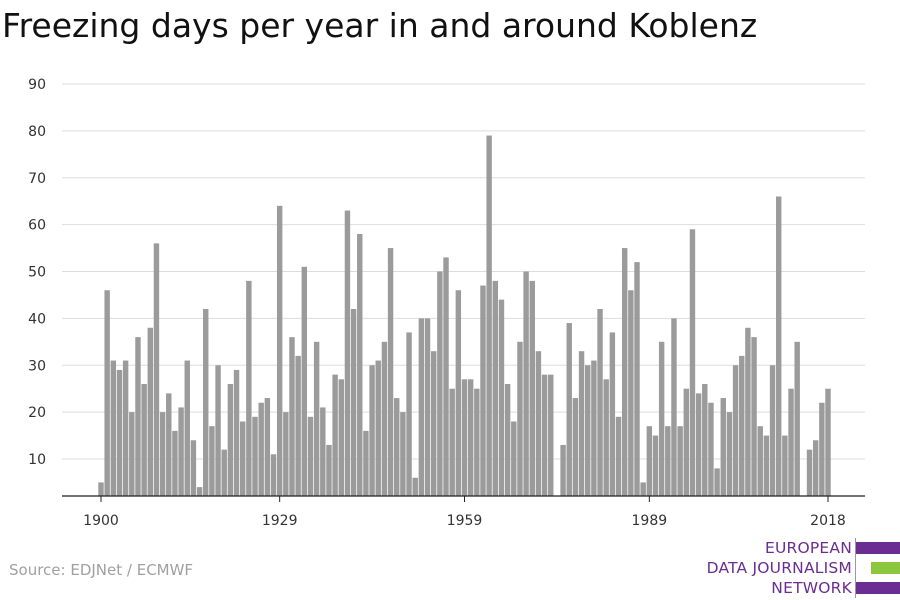 The width and height of the screenshot is (900, 600). What do you see at coordinates (37, 366) in the screenshot?
I see `y-tick-label: 30` at bounding box center [37, 366].